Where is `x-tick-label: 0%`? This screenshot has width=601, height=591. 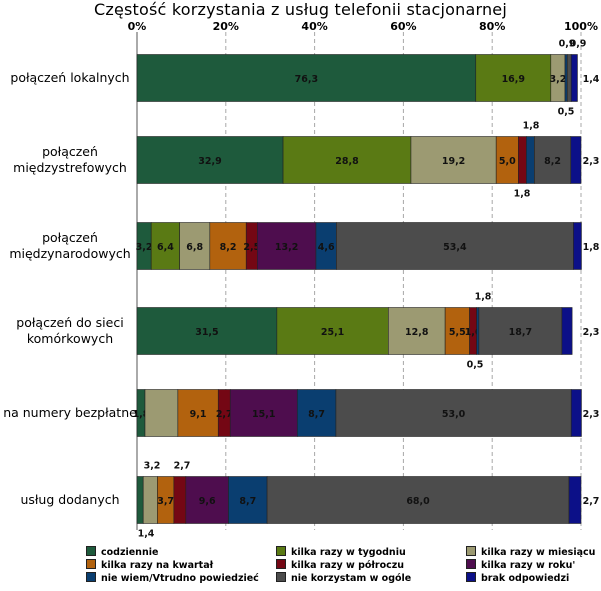
x-tick-label: 0% is located at coordinates (137, 26).